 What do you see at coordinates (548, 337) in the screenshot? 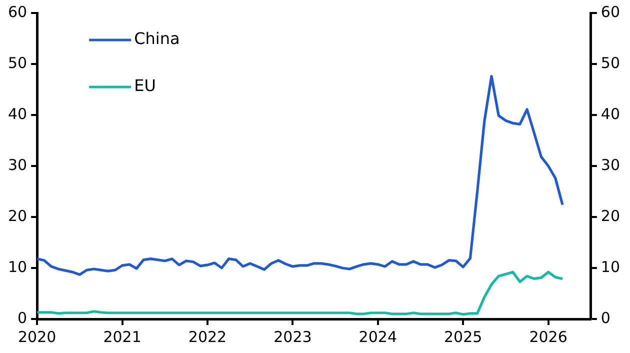
I see `x-tick-label: 2026` at bounding box center [548, 337].